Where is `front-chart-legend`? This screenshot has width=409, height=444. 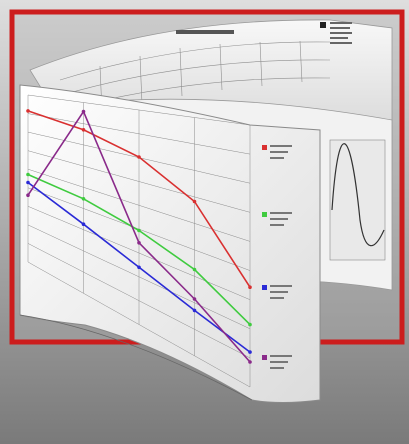 front-chart-legend is located at coordinates (277, 257).